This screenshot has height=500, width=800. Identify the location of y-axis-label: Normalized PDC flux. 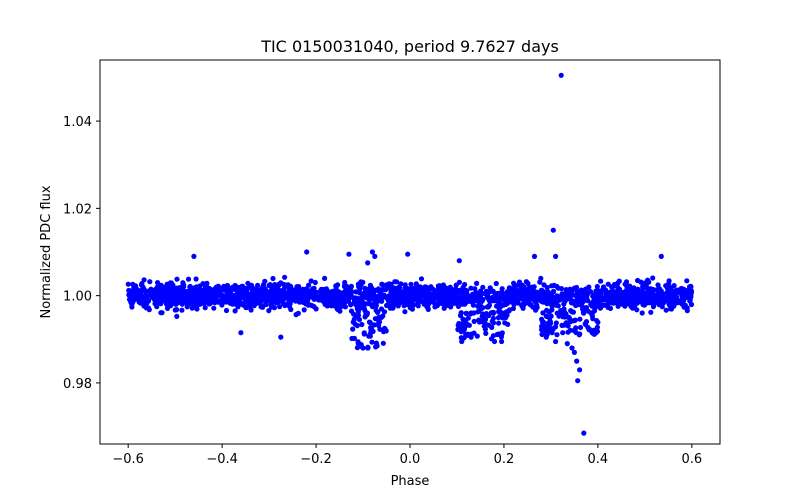
(46, 251).